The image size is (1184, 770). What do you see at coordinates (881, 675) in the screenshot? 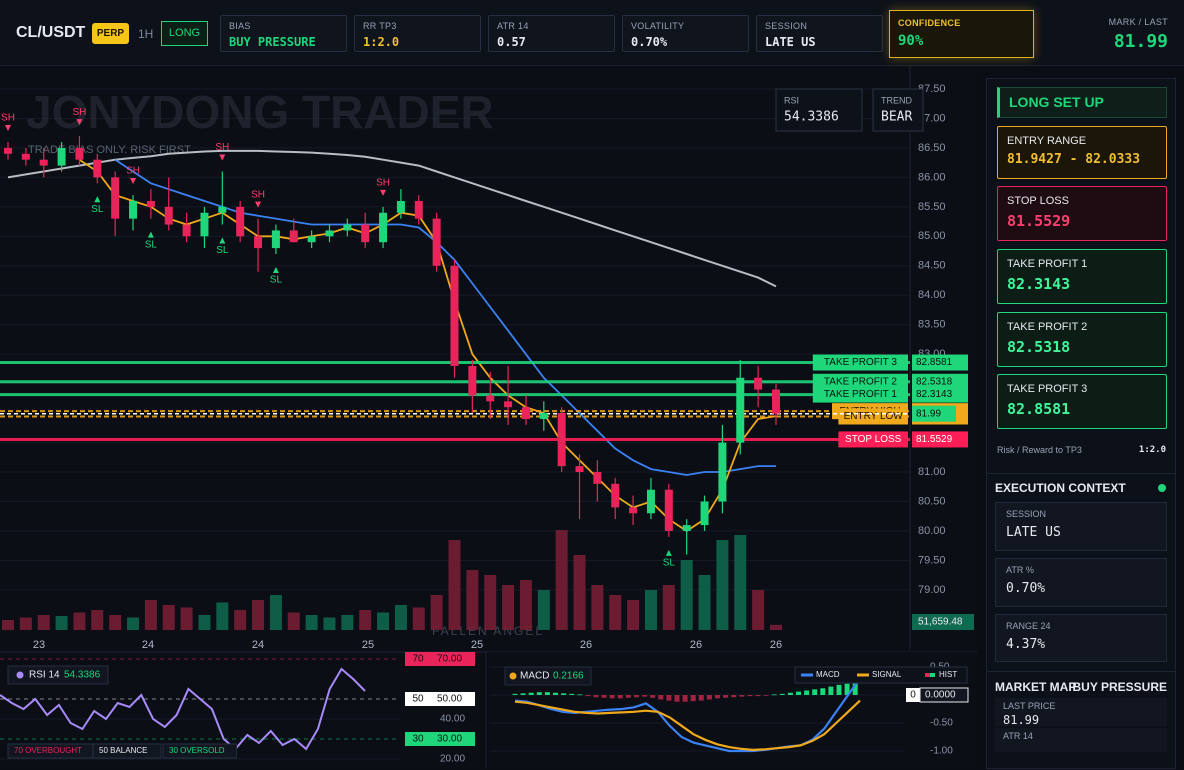
I see `macd-key-box` at bounding box center [881, 675].